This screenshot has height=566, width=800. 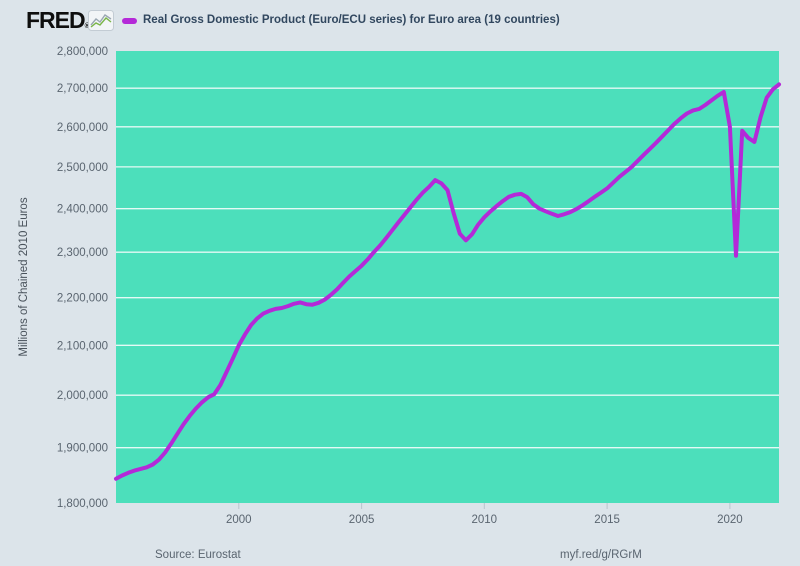 I want to click on y-tick-label: 2,300,000, so click(x=82, y=253).